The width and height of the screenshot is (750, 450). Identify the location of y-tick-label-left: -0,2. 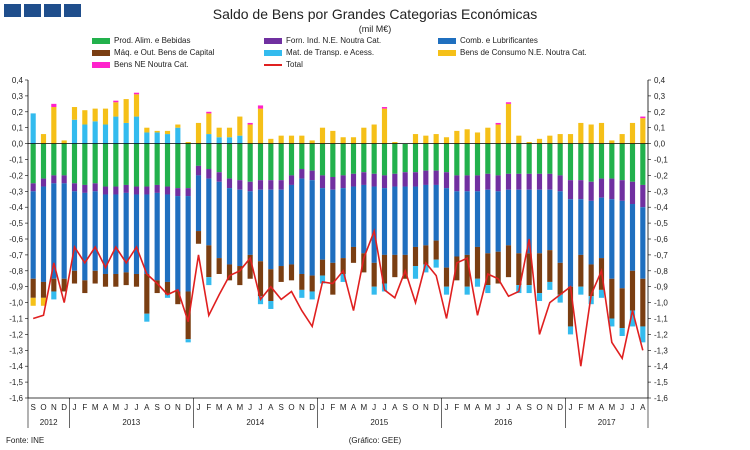
(16, 175).